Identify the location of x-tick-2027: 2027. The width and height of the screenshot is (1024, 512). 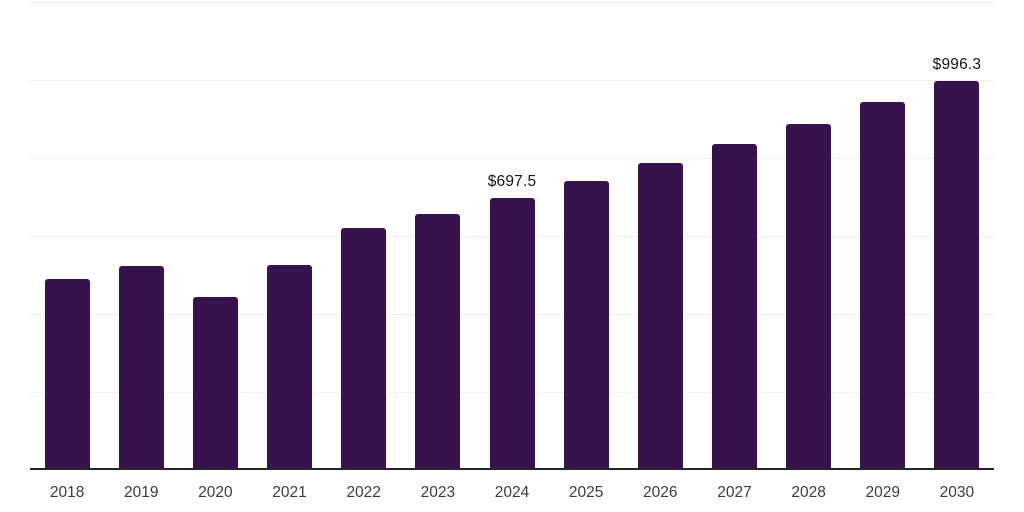
(734, 492).